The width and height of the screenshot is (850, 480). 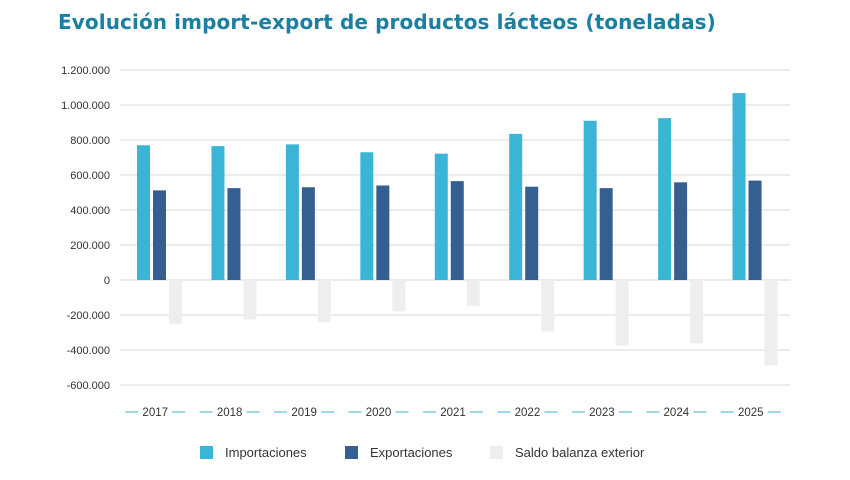 What do you see at coordinates (411, 452) in the screenshot?
I see `legend-label-exportaciones: Exportaciones` at bounding box center [411, 452].